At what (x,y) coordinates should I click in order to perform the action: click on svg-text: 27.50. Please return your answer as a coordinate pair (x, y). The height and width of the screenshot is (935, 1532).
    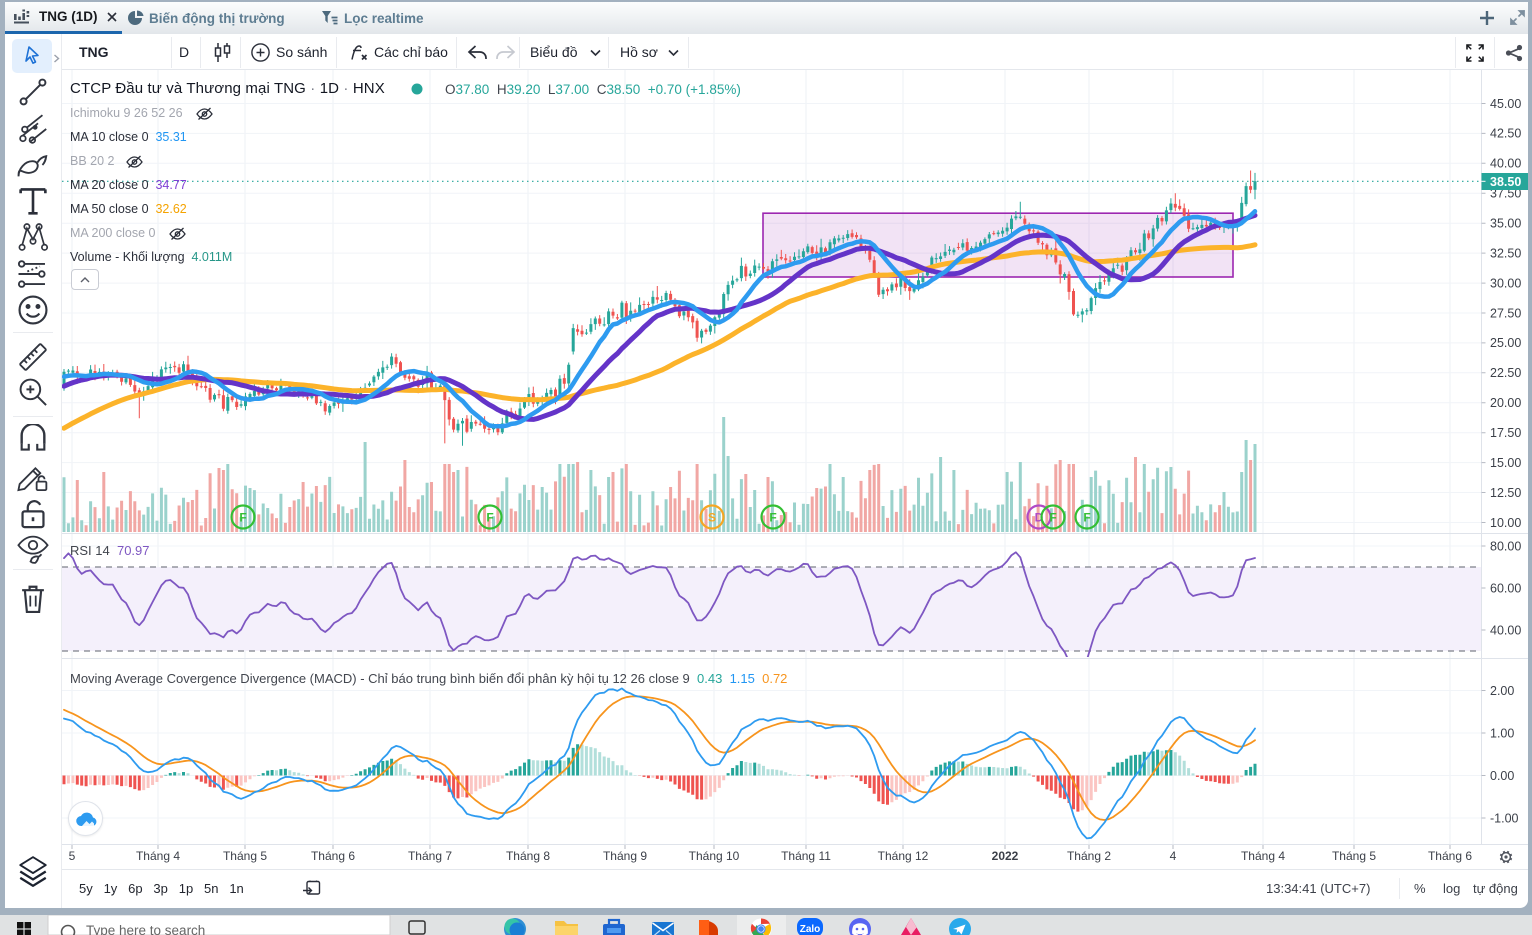
    Looking at the image, I should click on (1505, 313).